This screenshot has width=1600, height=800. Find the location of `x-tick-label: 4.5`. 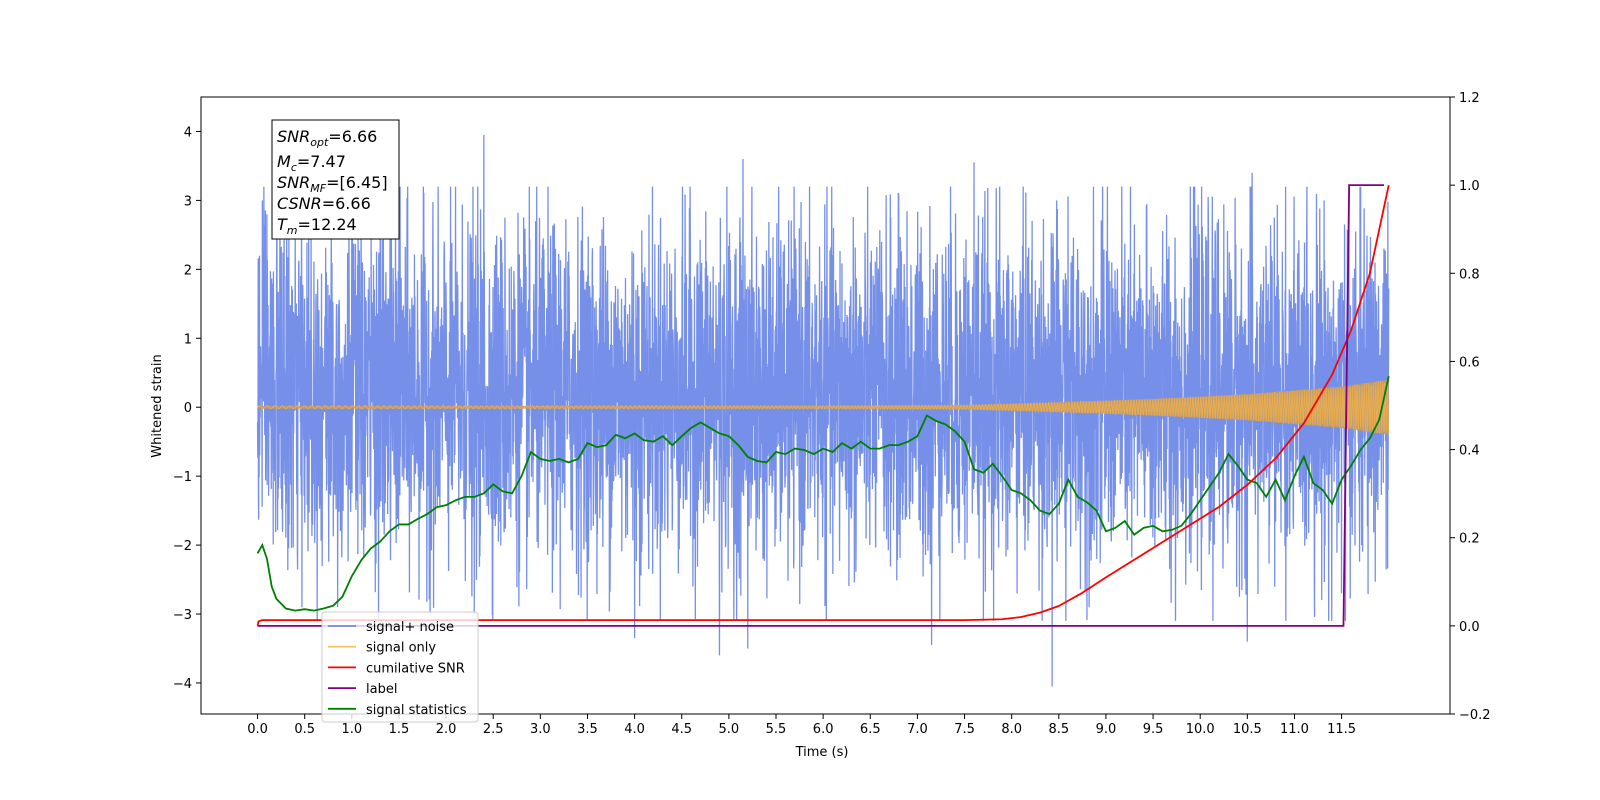

x-tick-label: 4.5 is located at coordinates (681, 729).